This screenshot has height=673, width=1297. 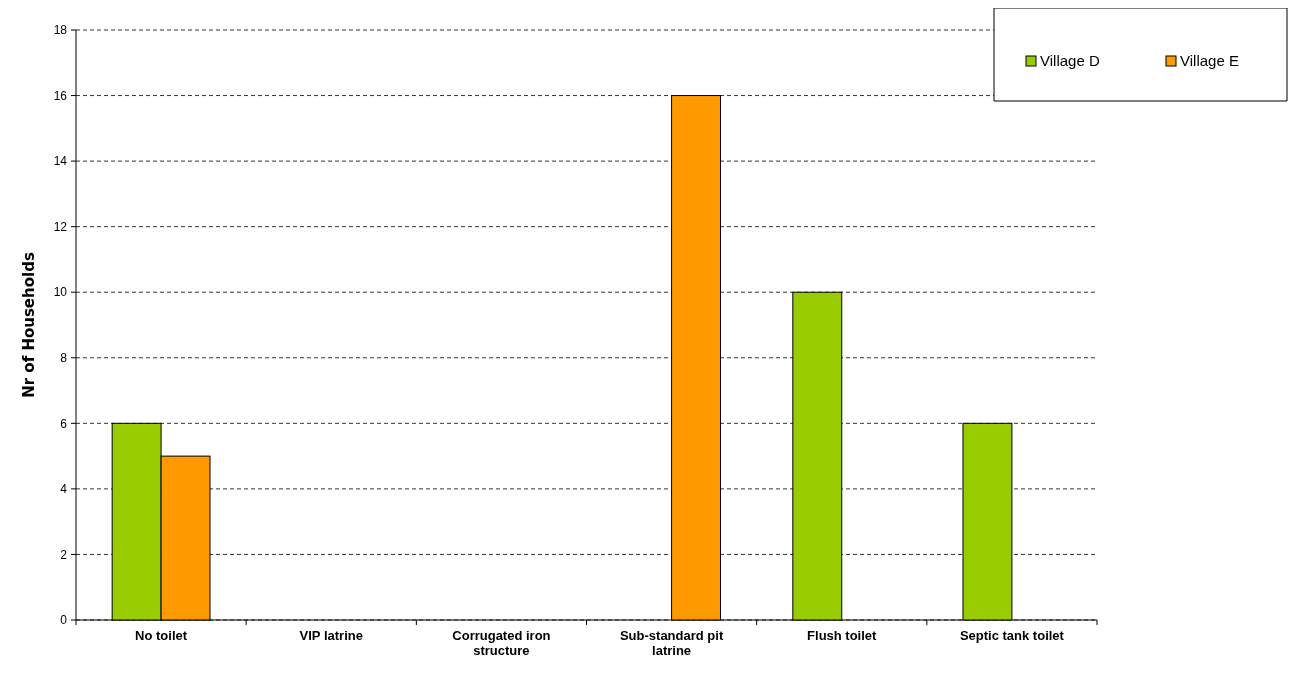 What do you see at coordinates (60, 95) in the screenshot?
I see `y-tick-label: 16` at bounding box center [60, 95].